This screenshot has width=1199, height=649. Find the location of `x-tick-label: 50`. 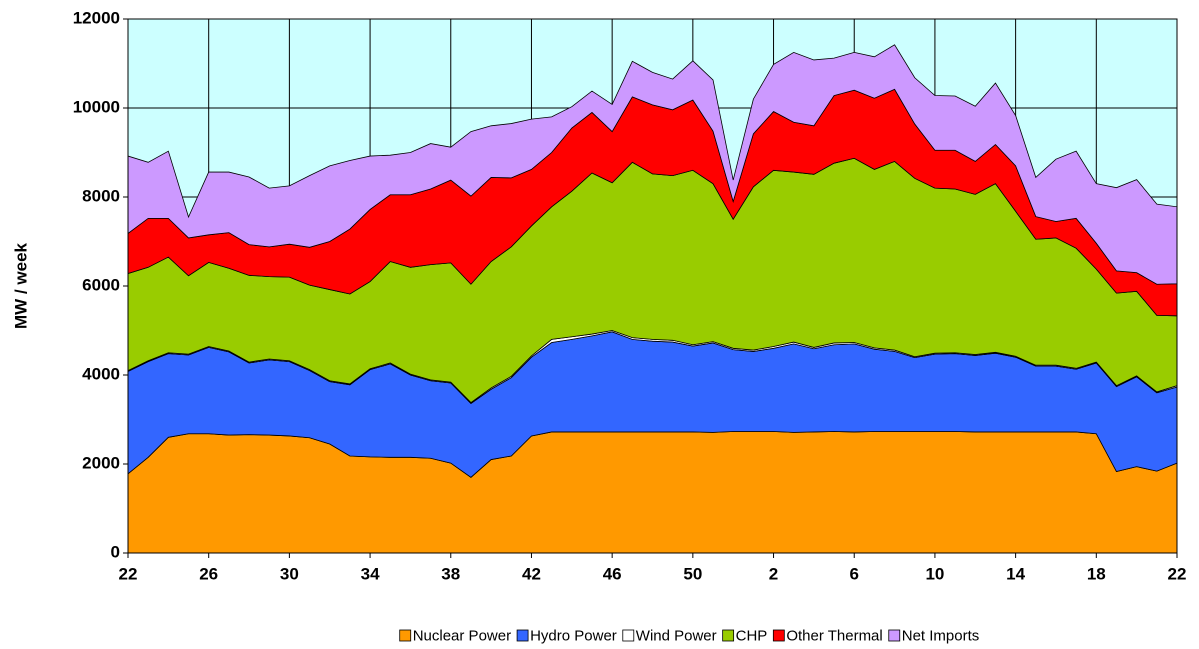

x-tick-label: 50 is located at coordinates (692, 573).